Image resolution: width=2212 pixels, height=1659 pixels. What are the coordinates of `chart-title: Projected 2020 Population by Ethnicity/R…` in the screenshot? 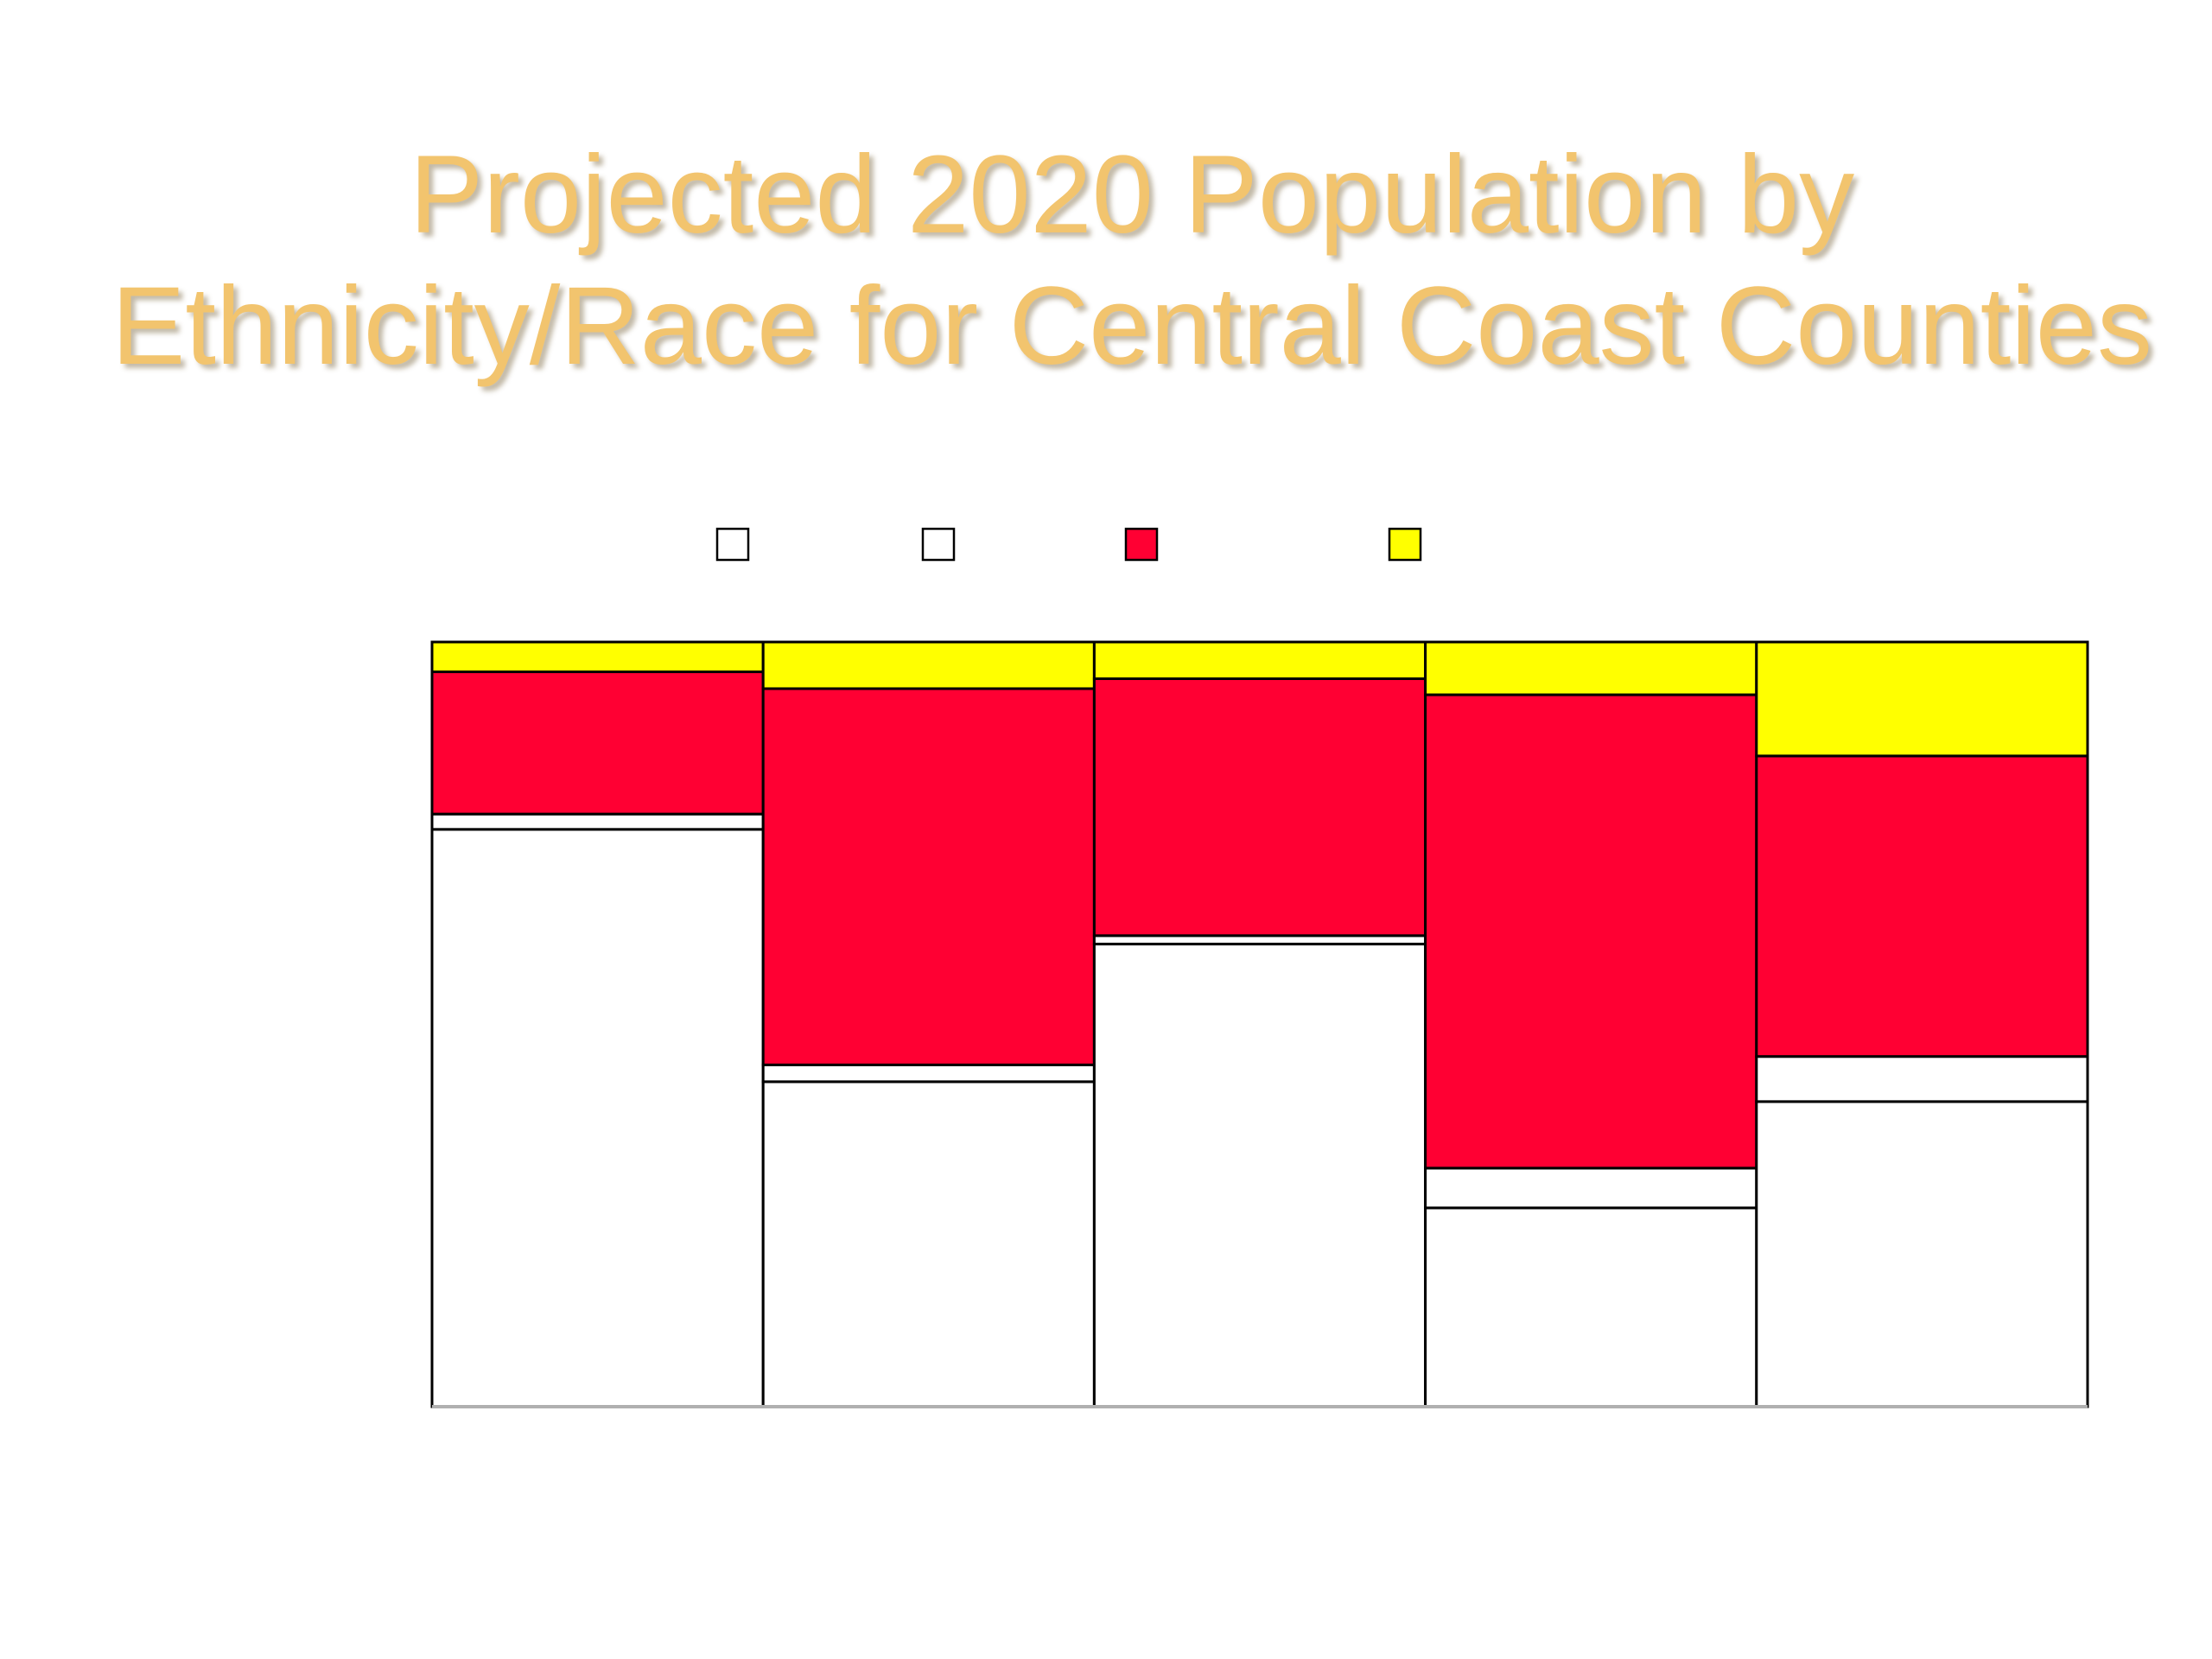 It's located at (1131, 260).